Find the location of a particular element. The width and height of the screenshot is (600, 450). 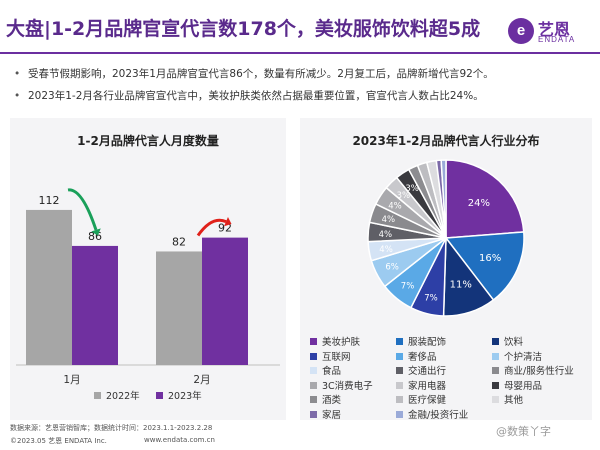

legend-item: 互联网 is located at coordinates (330, 356).